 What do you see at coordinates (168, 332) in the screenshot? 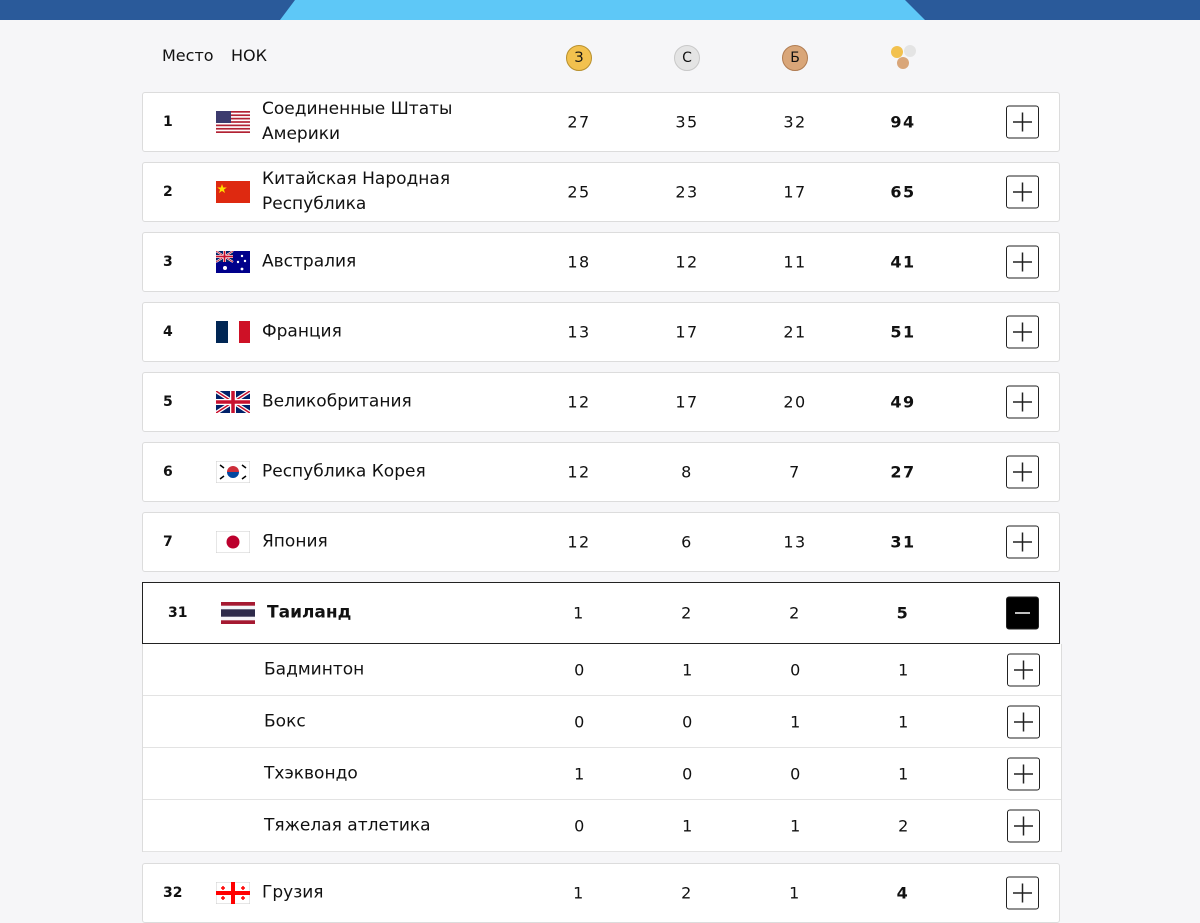
I see `rank: 4` at bounding box center [168, 332].